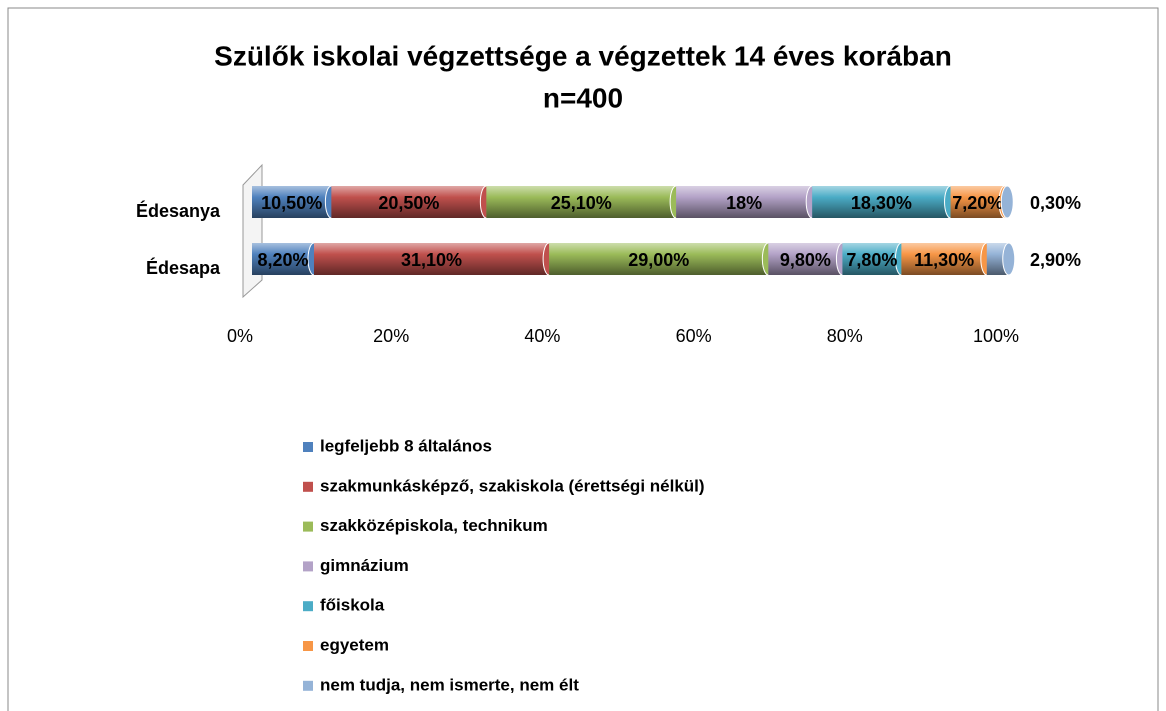 This screenshot has height=711, width=1166. I want to click on category-label: Édesanya, so click(178, 210).